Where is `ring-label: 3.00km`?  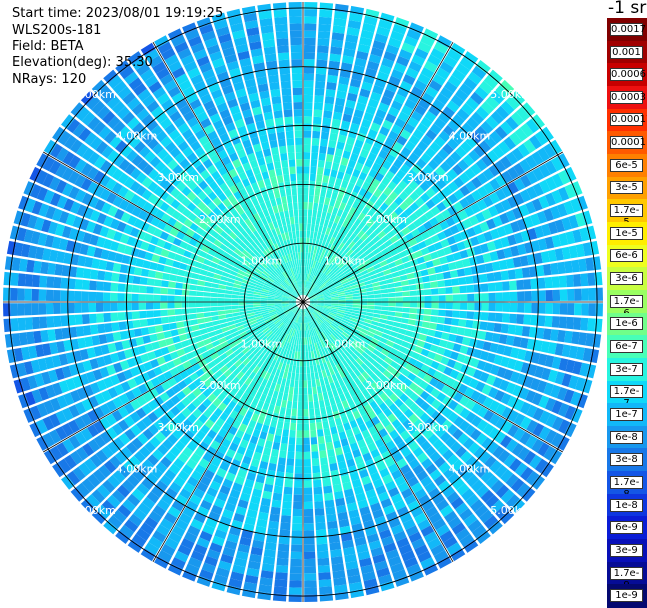
ring-label: 3.00km is located at coordinates (178, 177).